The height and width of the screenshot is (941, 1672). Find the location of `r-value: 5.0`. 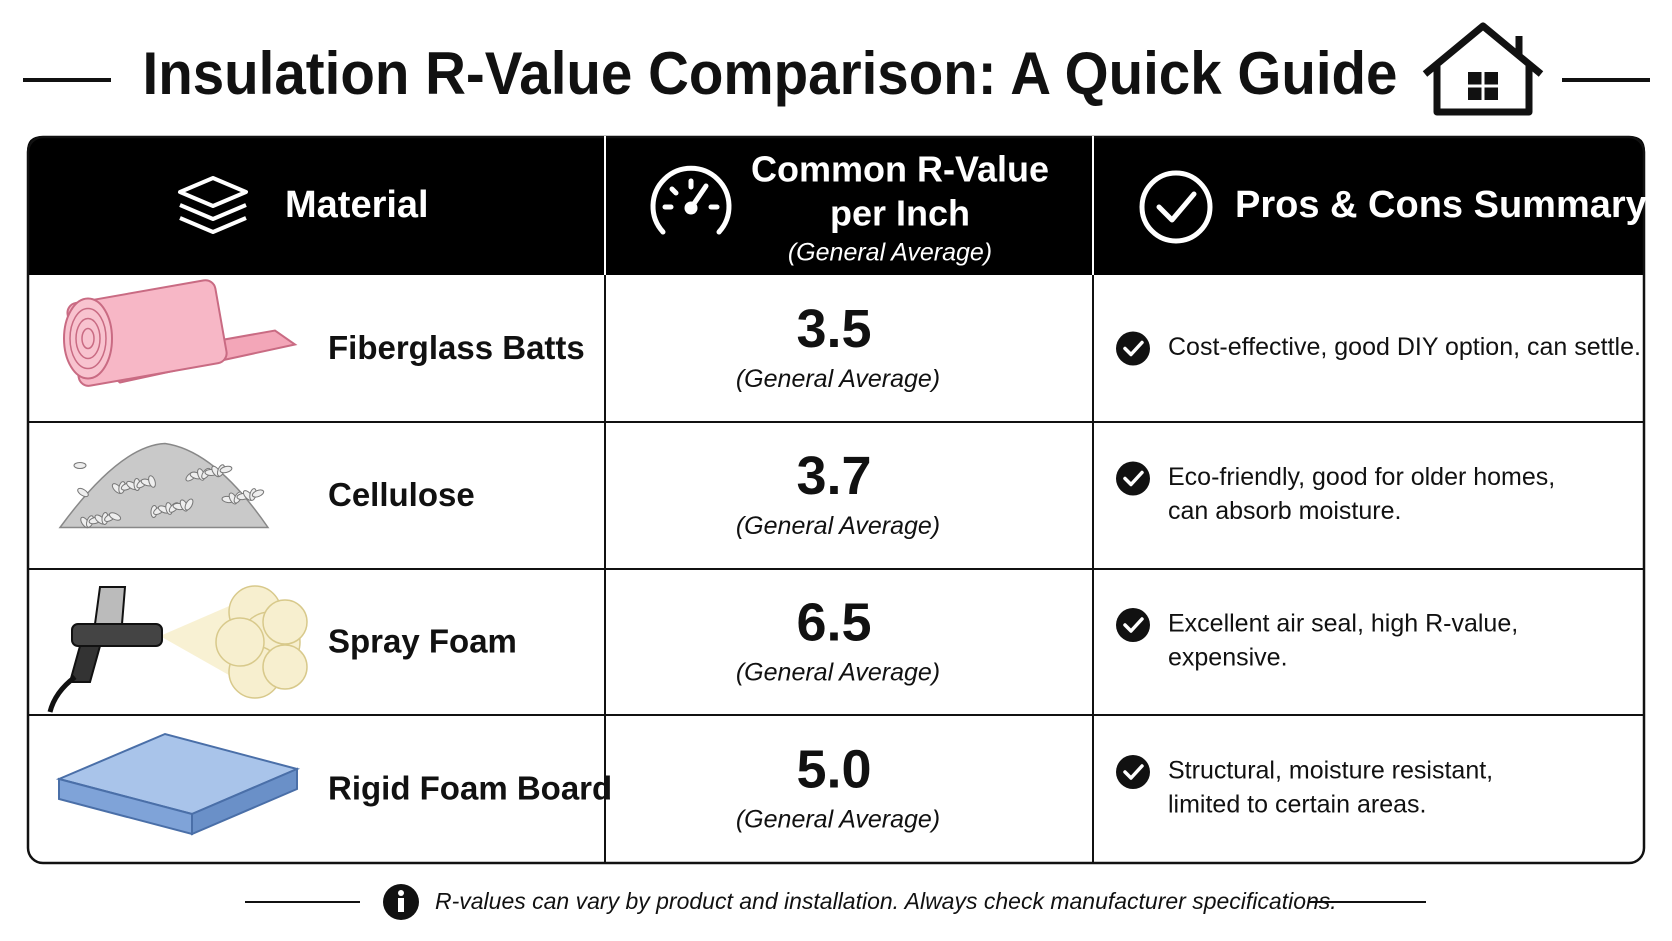

r-value: 5.0 is located at coordinates (833, 769).